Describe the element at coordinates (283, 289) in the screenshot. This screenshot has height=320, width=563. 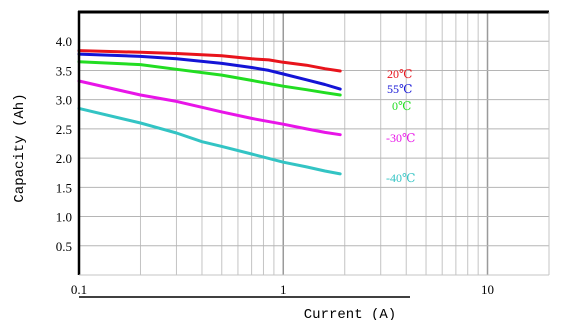
I see `x-tick-label: 1` at that location.